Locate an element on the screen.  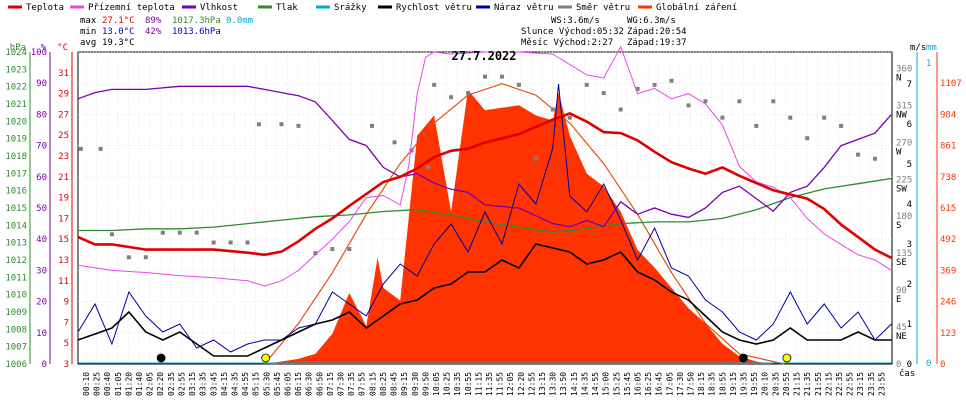
x-tick-label: 23:15 is located at coordinates (860, 384).